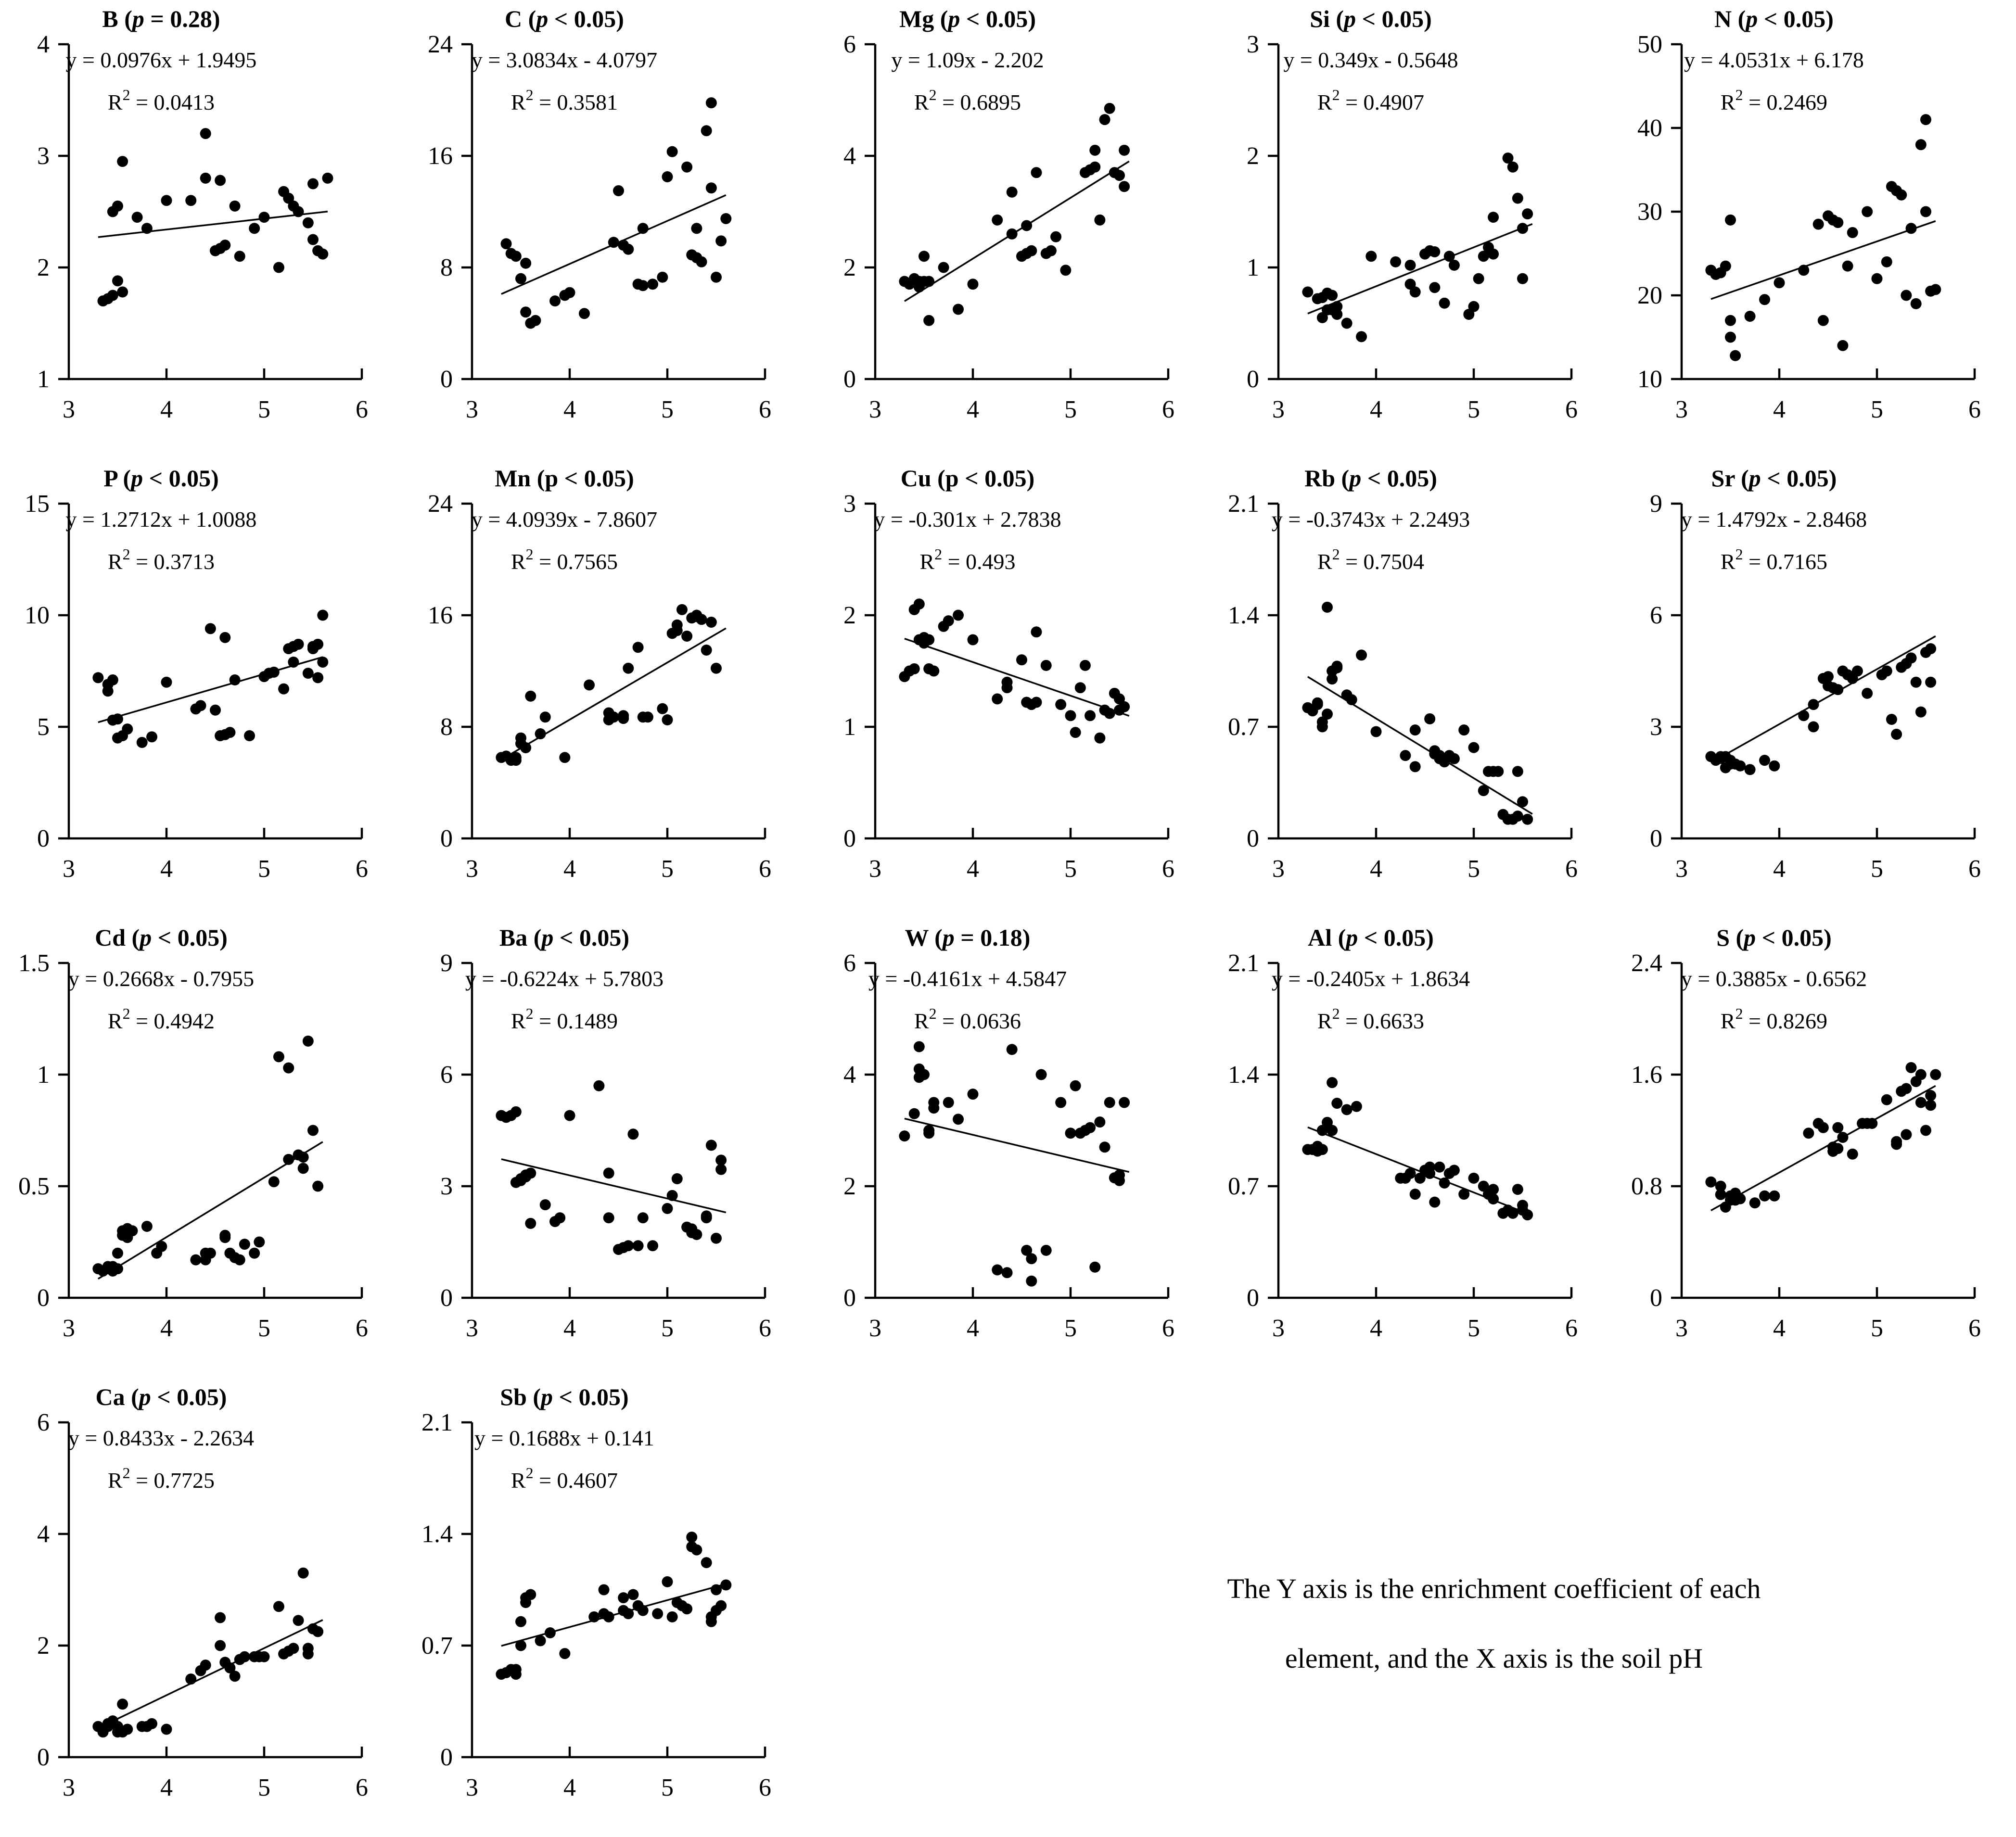 This screenshot has width=2016, height=1837. What do you see at coordinates (161, 1478) in the screenshot?
I see `r-squared-label: R2 = 0.7725` at bounding box center [161, 1478].